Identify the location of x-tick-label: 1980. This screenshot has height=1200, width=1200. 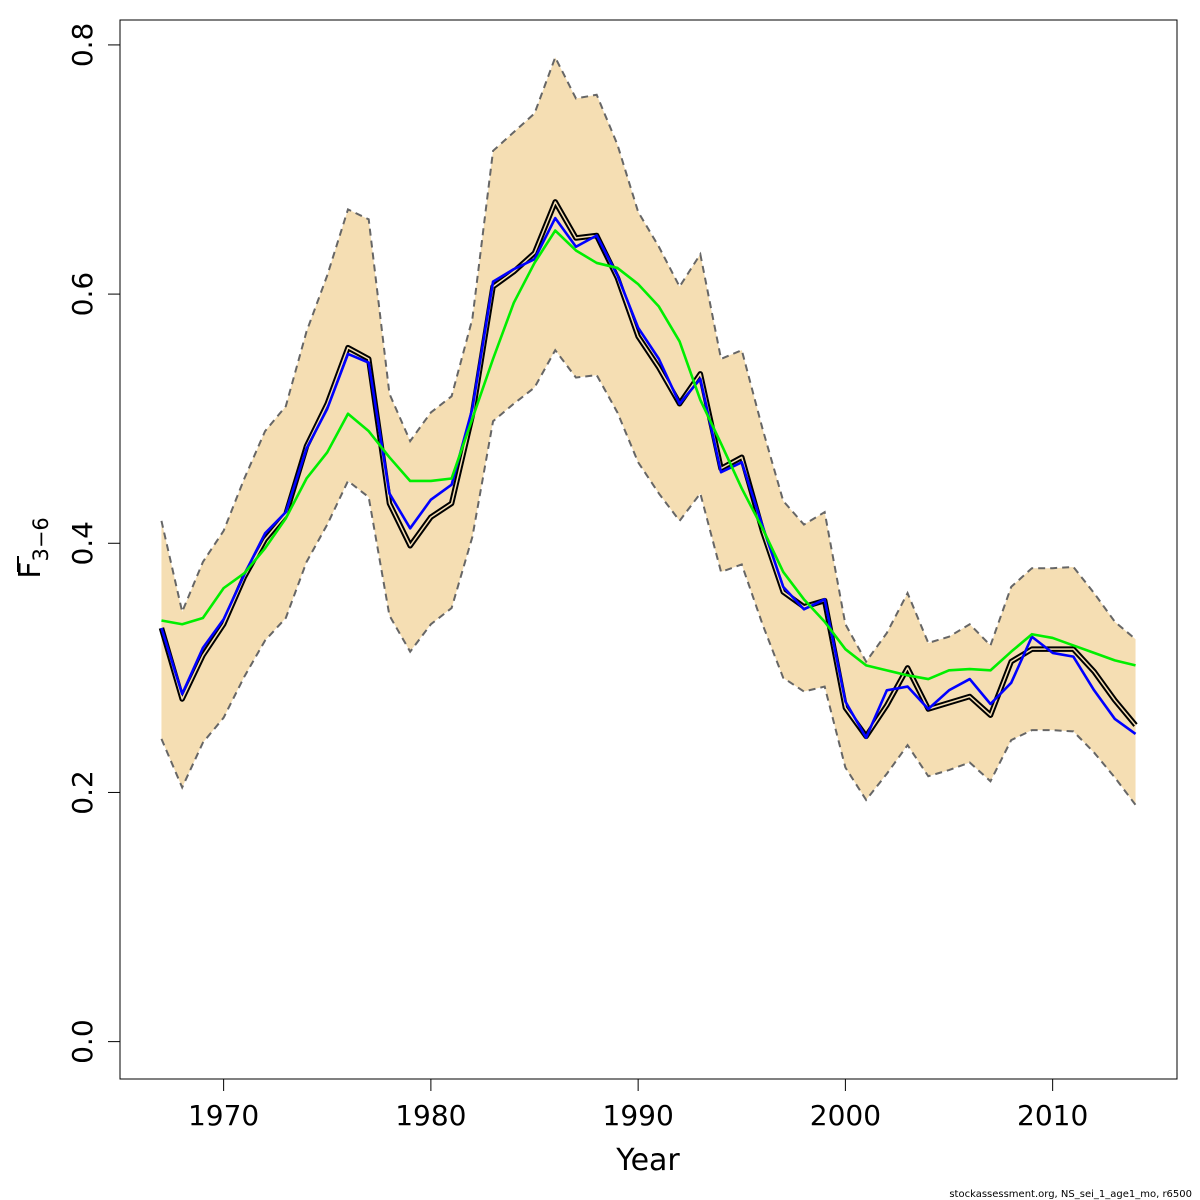
(430, 1115).